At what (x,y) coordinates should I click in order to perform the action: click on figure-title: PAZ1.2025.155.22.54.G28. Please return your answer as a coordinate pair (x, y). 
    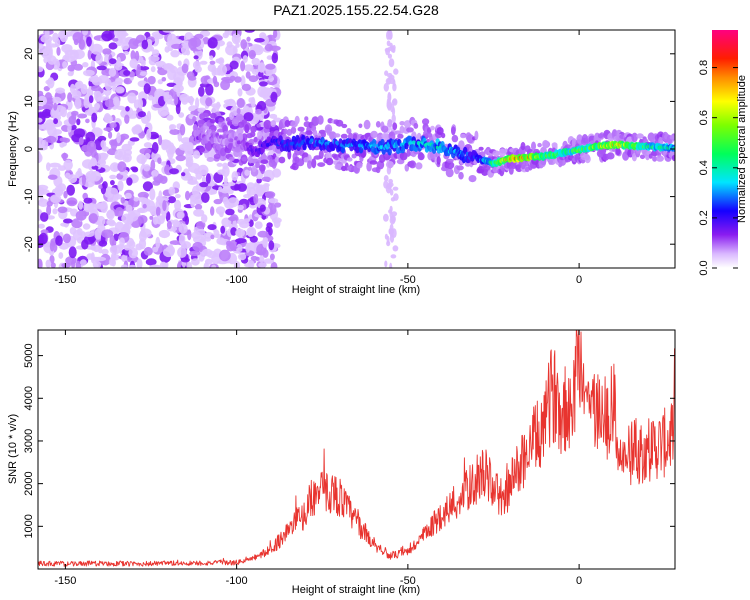
    Looking at the image, I should click on (356, 10).